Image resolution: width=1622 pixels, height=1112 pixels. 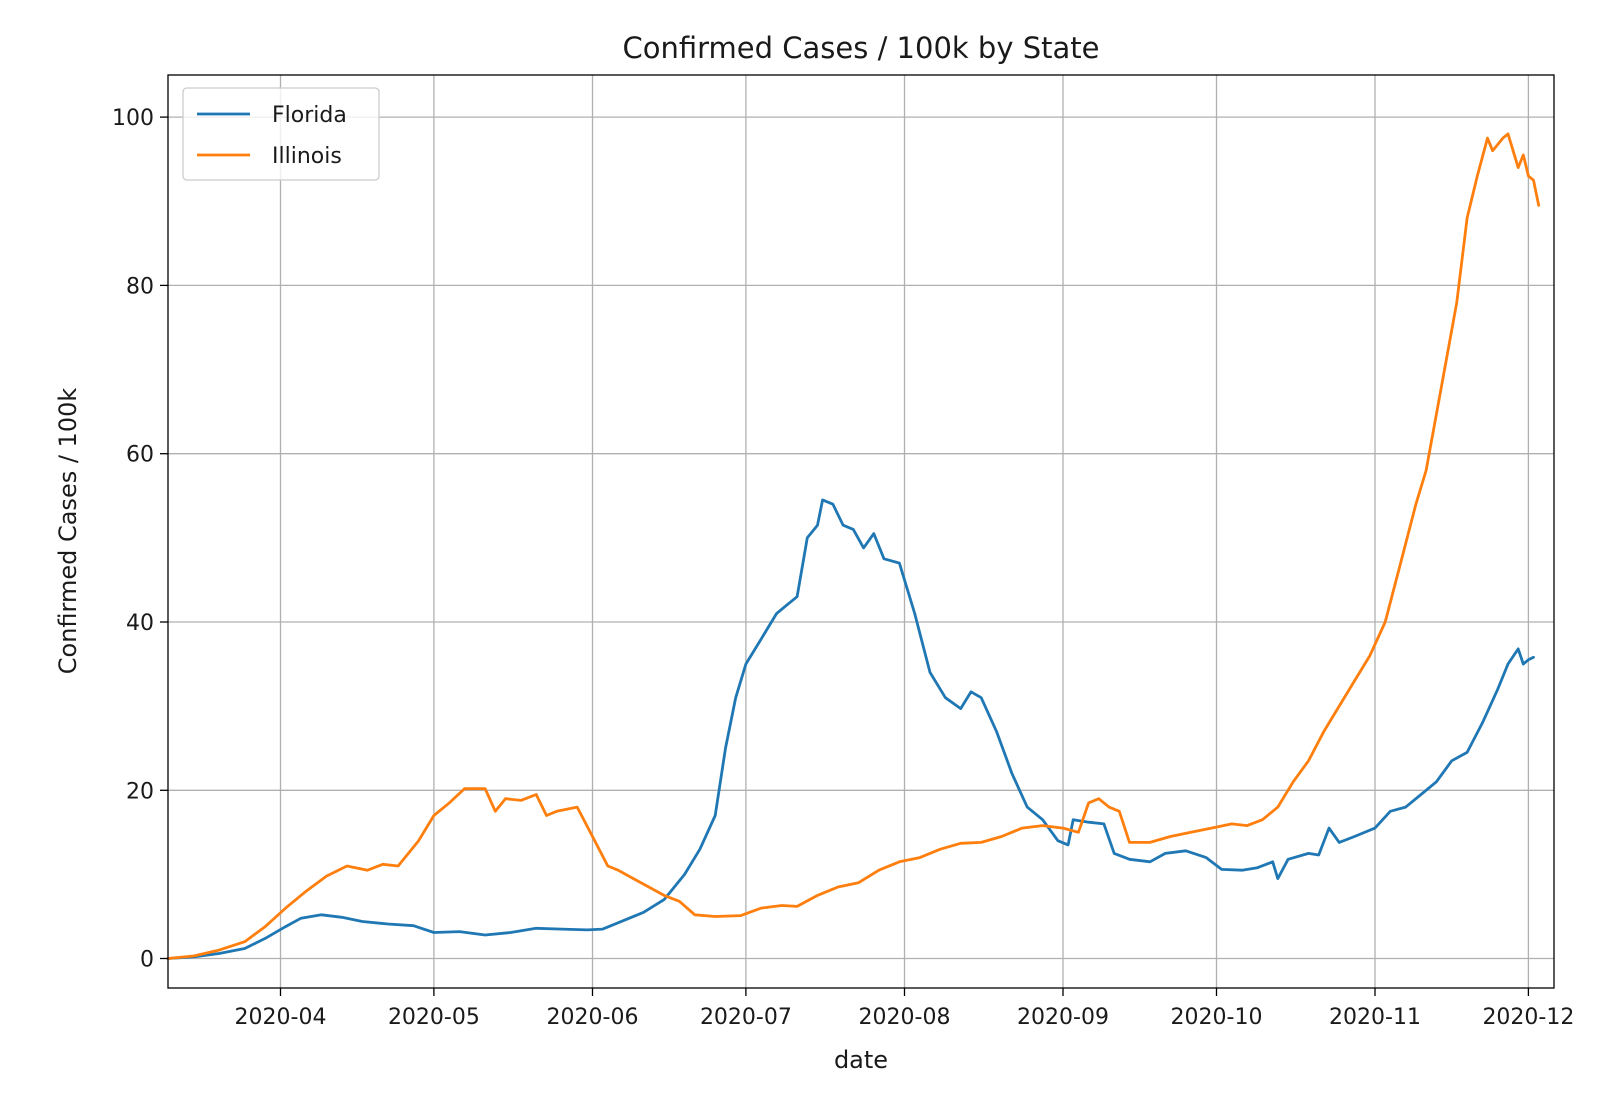 I want to click on x-tick-label-2020-04: 2020-04, so click(x=281, y=1017).